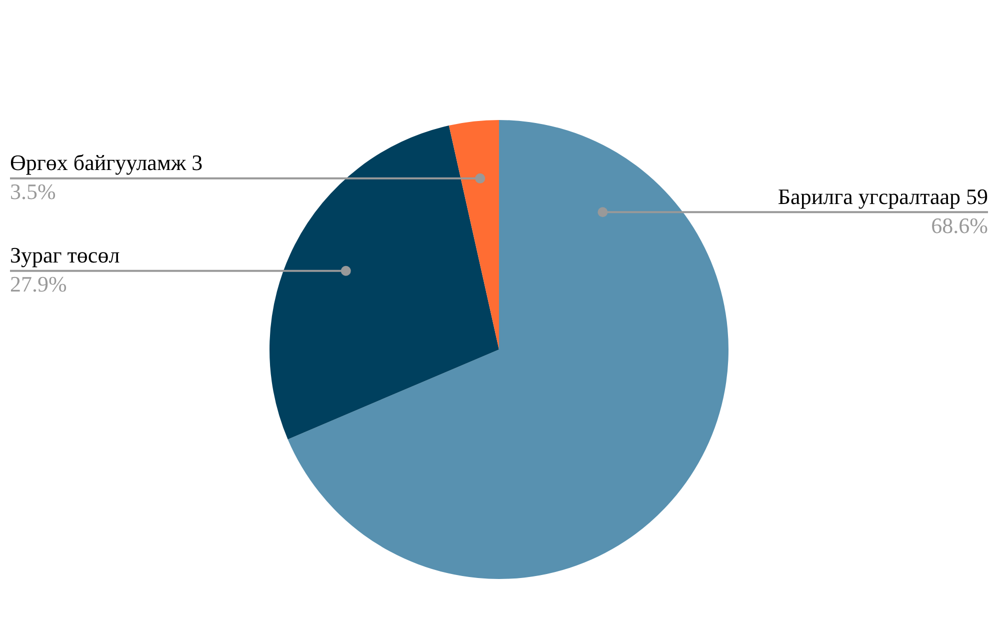 This screenshot has width=998, height=639. Describe the element at coordinates (106, 163) in the screenshot. I see `slice-label: Өргөх байгууламж 3` at that location.